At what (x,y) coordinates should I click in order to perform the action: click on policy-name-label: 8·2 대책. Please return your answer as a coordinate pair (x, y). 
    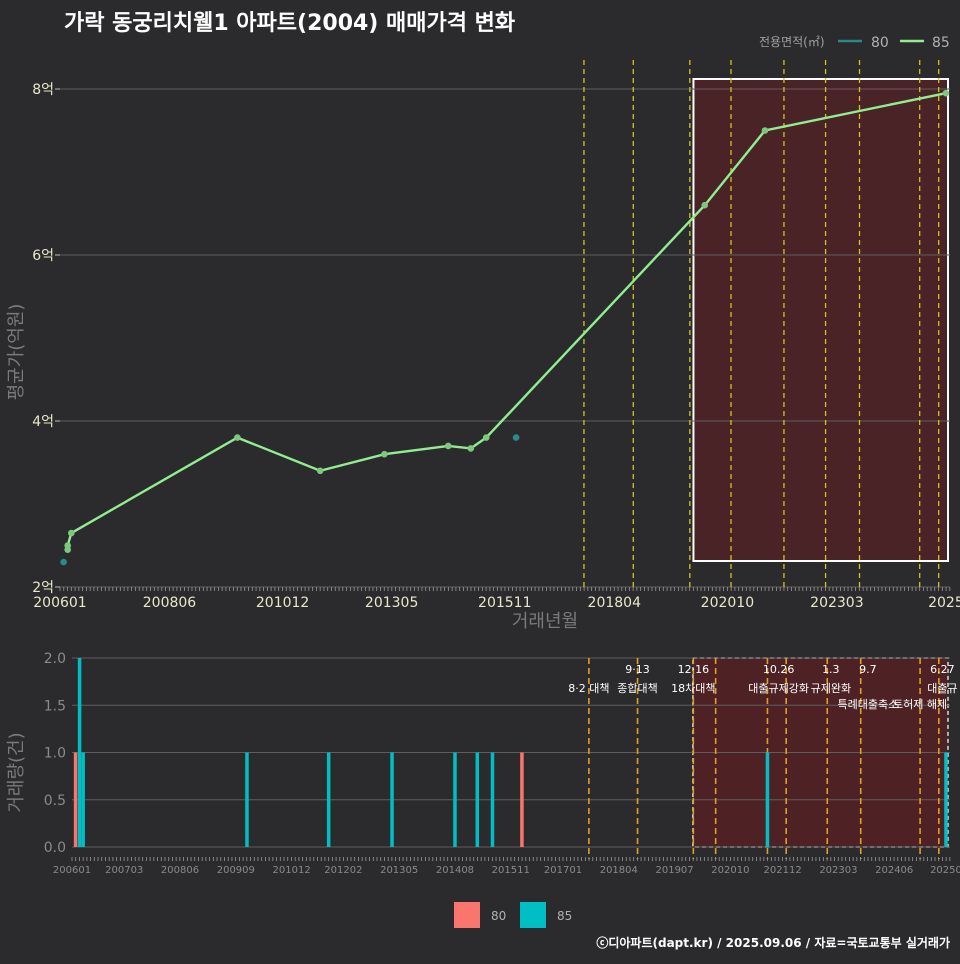
    Looking at the image, I should click on (588, 688).